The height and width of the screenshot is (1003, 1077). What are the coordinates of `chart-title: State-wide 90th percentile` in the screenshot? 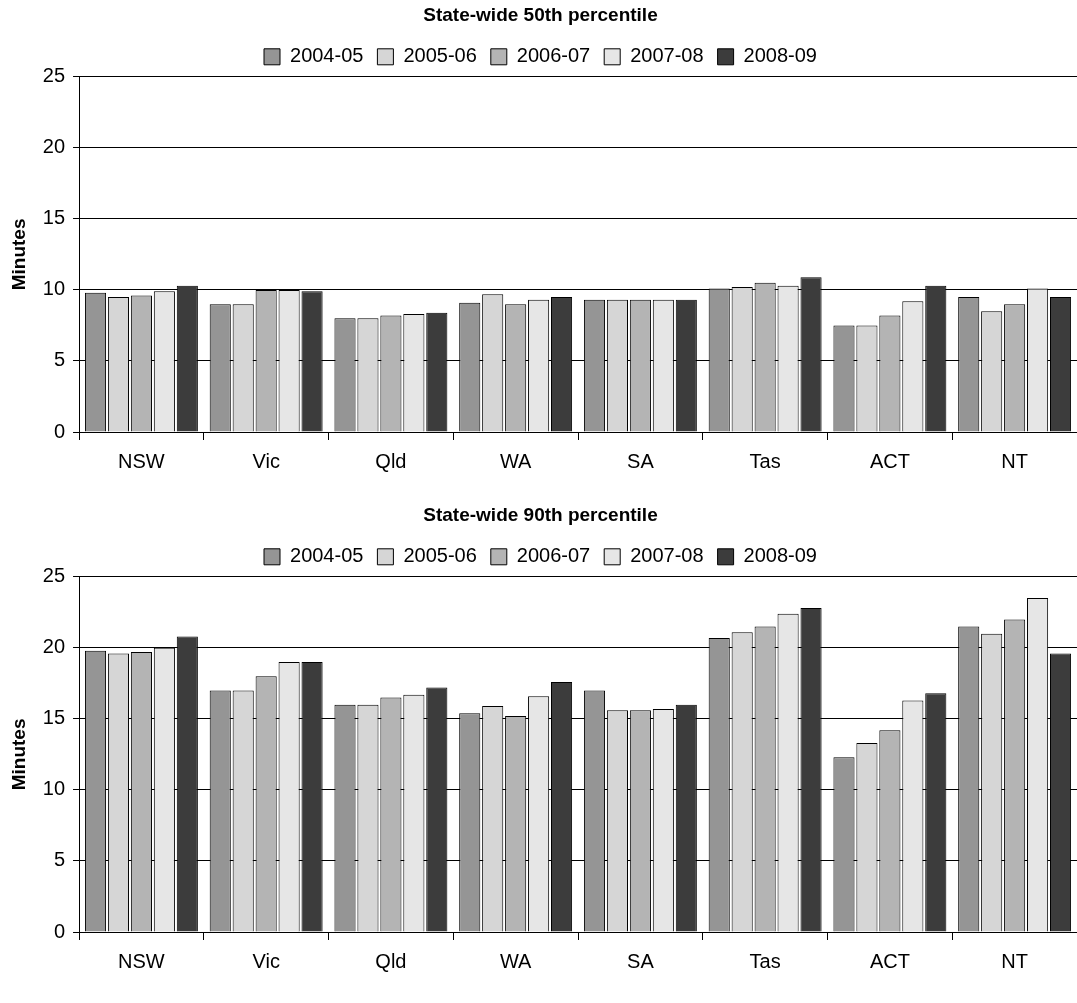 It's located at (540, 514).